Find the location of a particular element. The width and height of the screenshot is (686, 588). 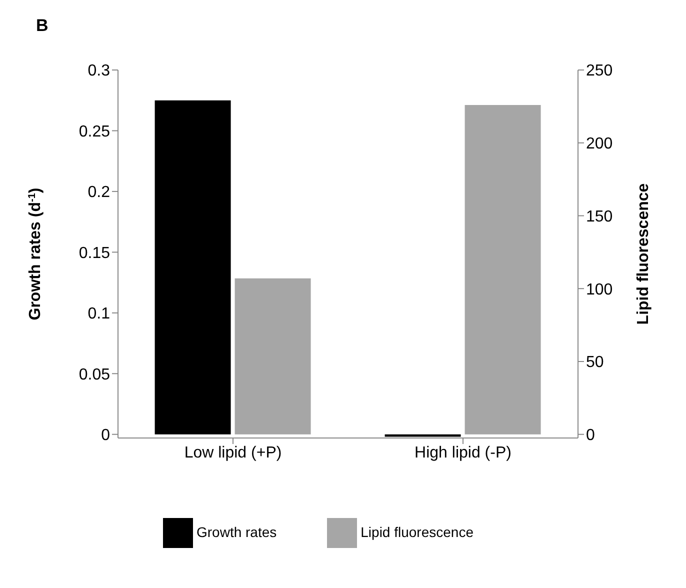

chart-title: B is located at coordinates (42, 26).